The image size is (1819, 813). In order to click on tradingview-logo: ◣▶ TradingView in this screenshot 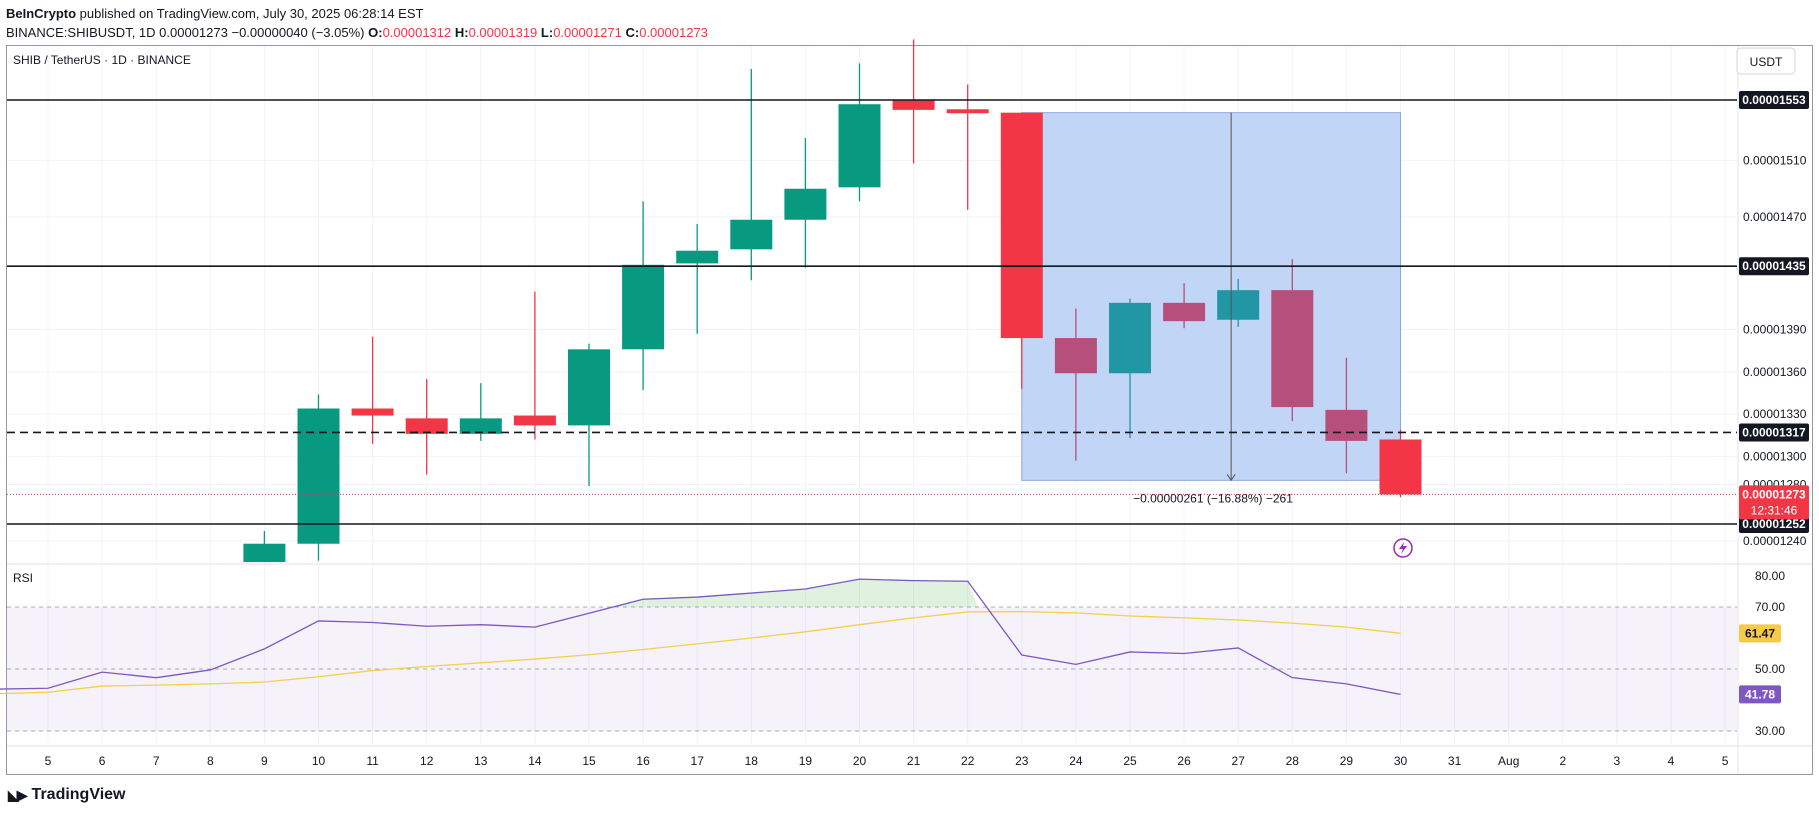, I will do `click(67, 795)`.